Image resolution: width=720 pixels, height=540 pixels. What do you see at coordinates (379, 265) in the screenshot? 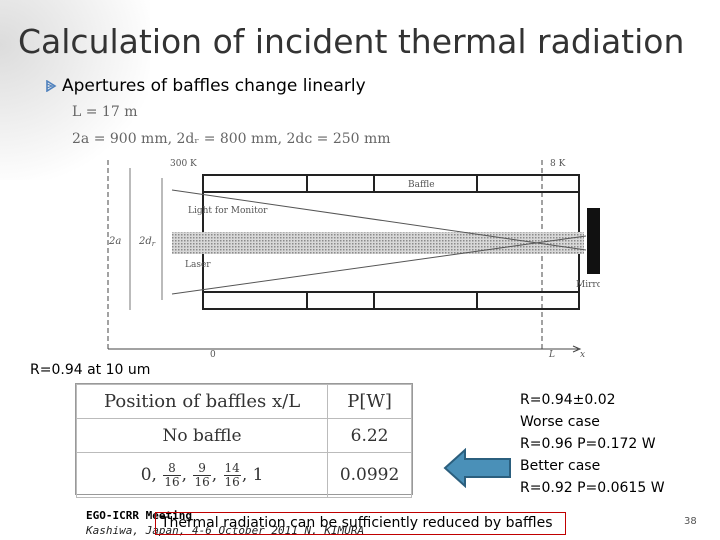
I see `monitor-ray-bottom` at bounding box center [379, 265].